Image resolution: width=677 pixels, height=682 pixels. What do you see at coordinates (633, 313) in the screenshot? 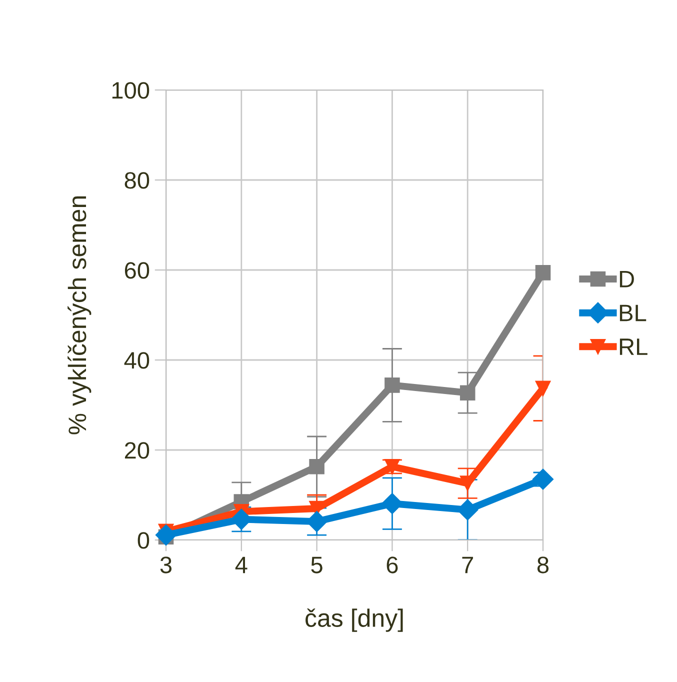
I see `legend-label: BL` at bounding box center [633, 313].